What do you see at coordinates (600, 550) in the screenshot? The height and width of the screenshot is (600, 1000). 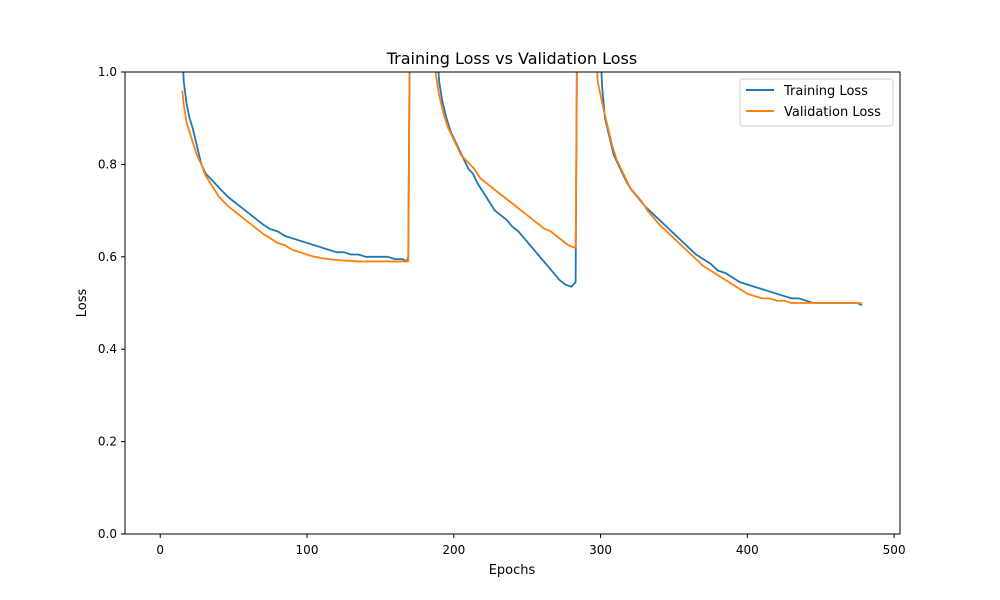 I see `x-tick-label: 300` at bounding box center [600, 550].